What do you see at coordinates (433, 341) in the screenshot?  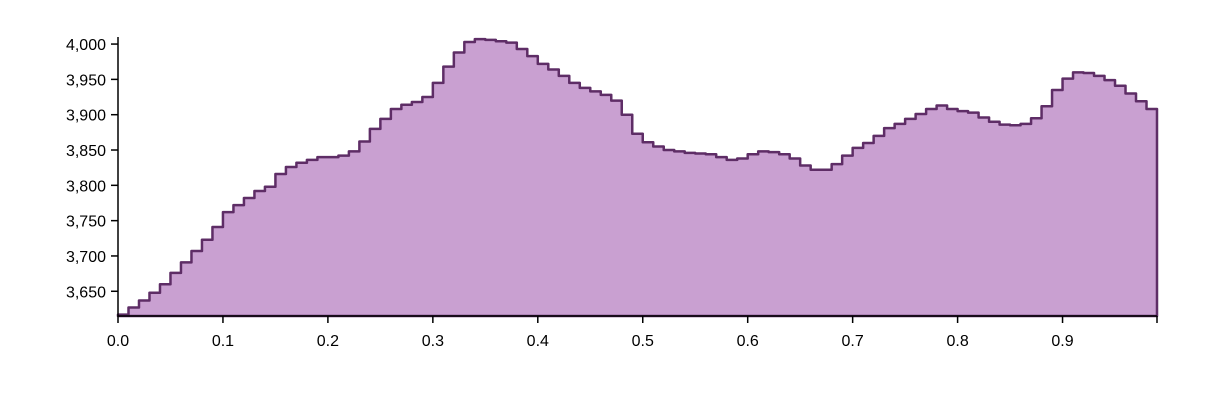 I see `x-tick-label: 0.3` at bounding box center [433, 341].